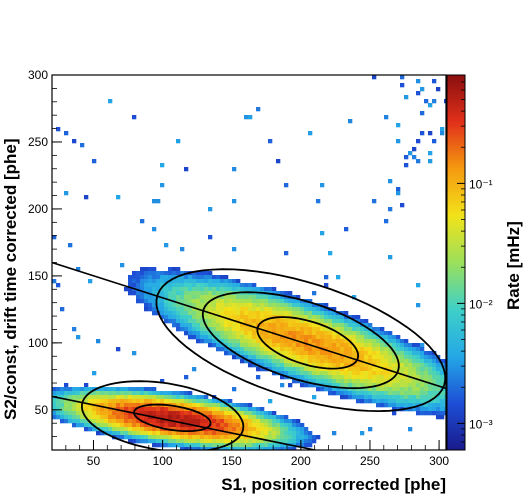  I want to click on x-tick-label: 200, so click(301, 461).